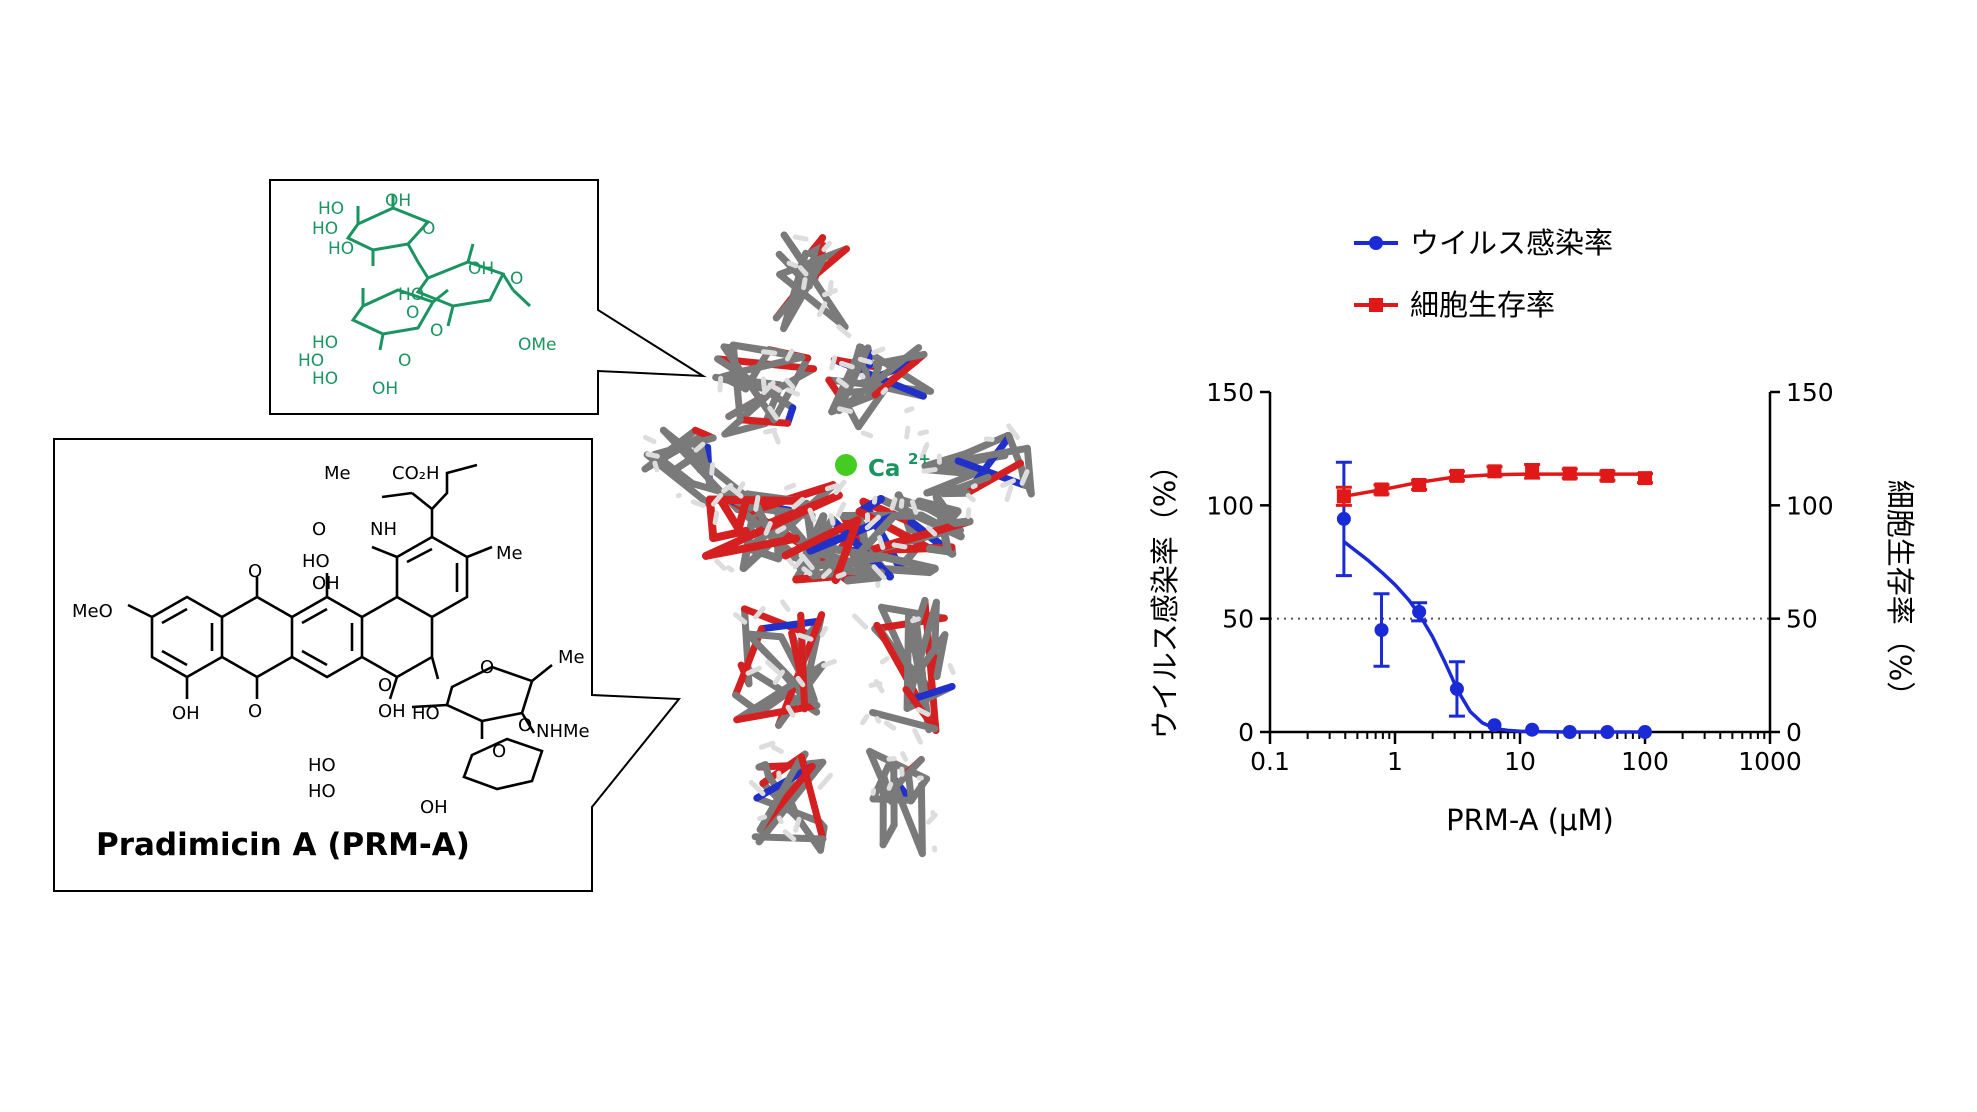 Image resolution: width=1977 pixels, height=1112 pixels. I want to click on sugar-callout-box, so click(488, 297).